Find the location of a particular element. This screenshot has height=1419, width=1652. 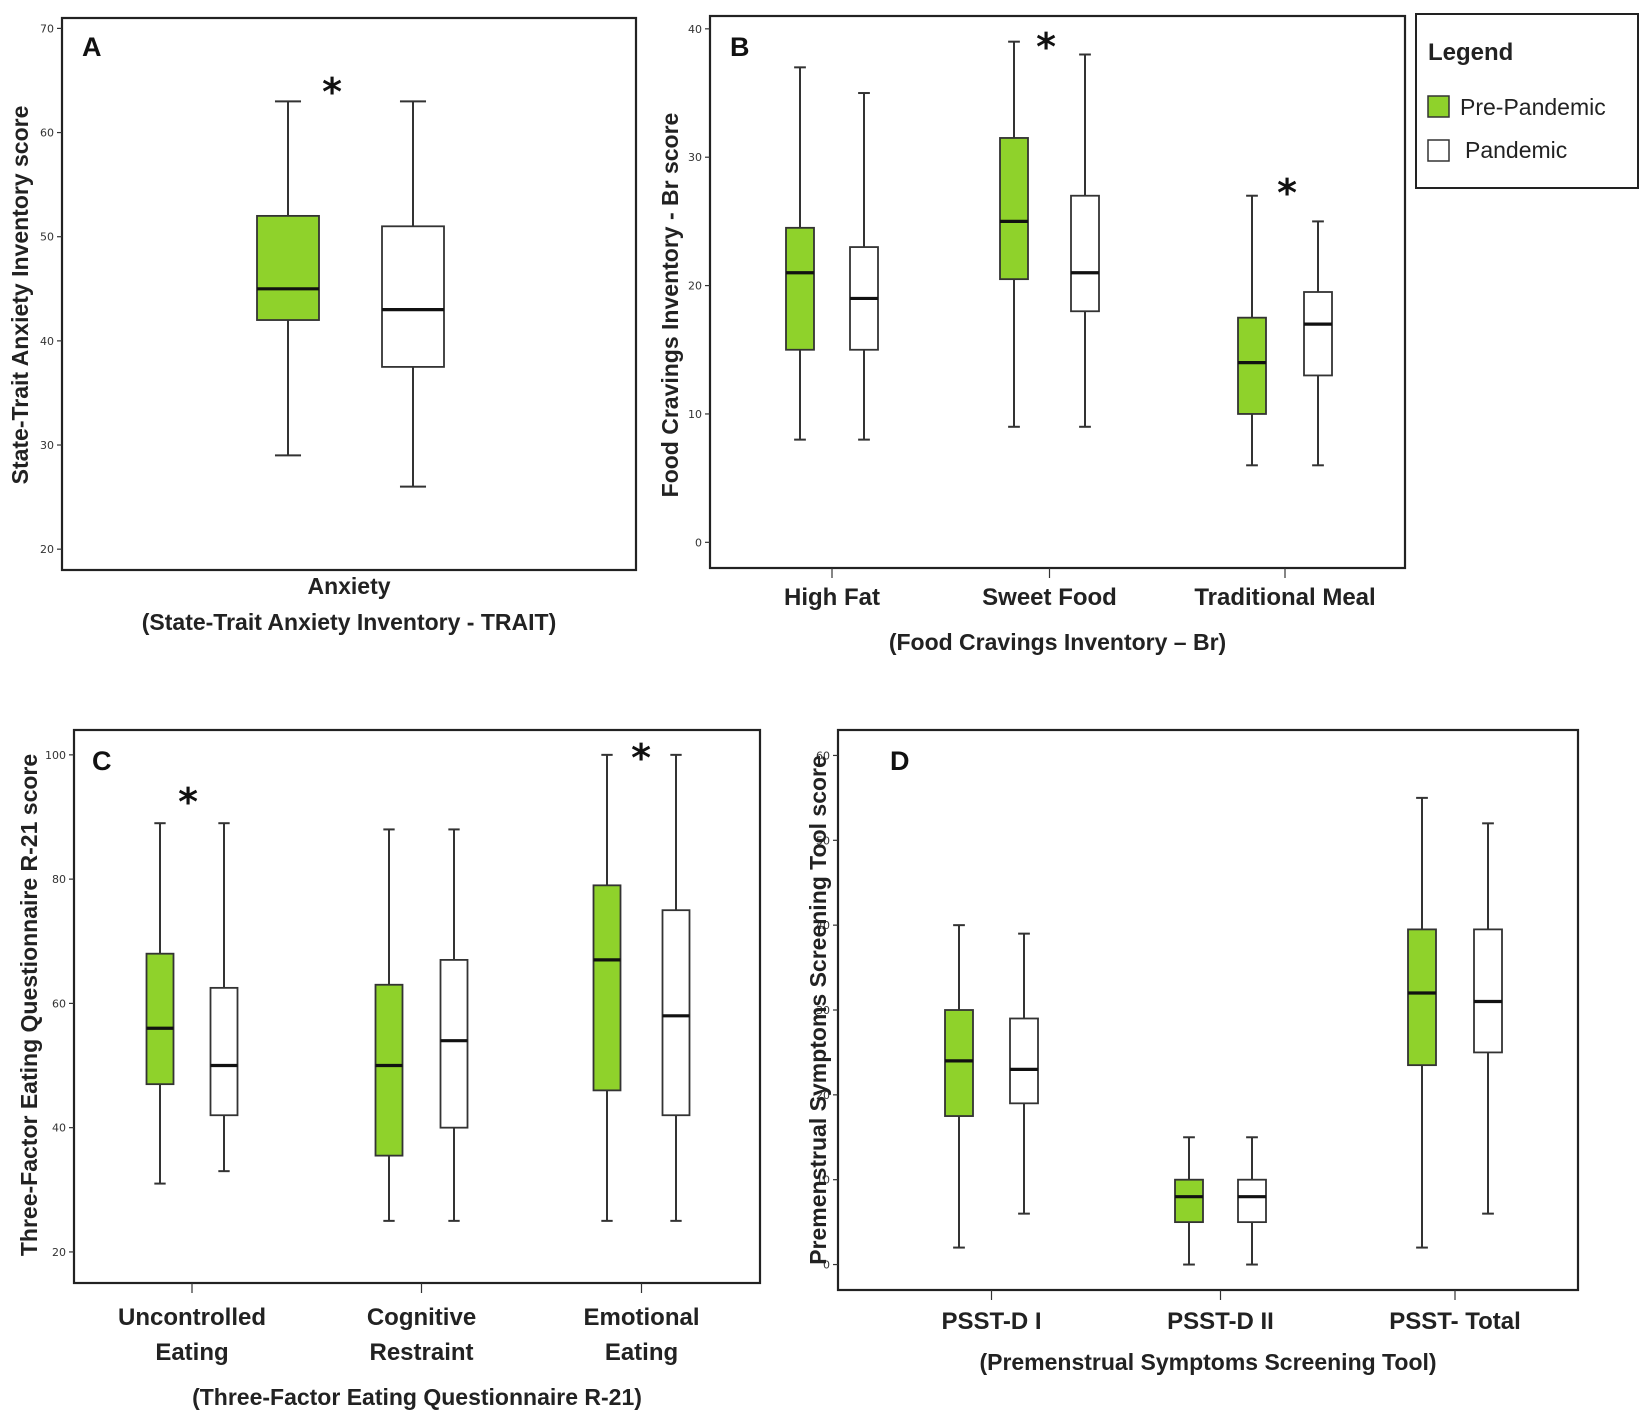

category-label: Cognitive is located at coordinates (421, 1317).